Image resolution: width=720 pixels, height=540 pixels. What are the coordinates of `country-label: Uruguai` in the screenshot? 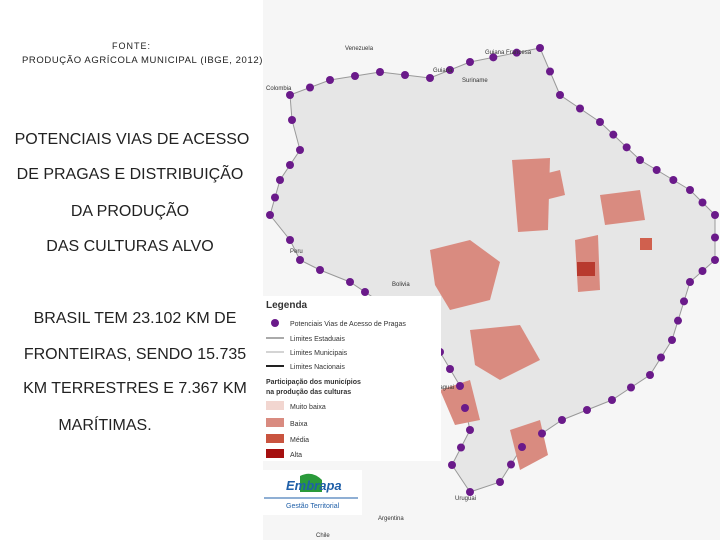 It's located at (465, 499).